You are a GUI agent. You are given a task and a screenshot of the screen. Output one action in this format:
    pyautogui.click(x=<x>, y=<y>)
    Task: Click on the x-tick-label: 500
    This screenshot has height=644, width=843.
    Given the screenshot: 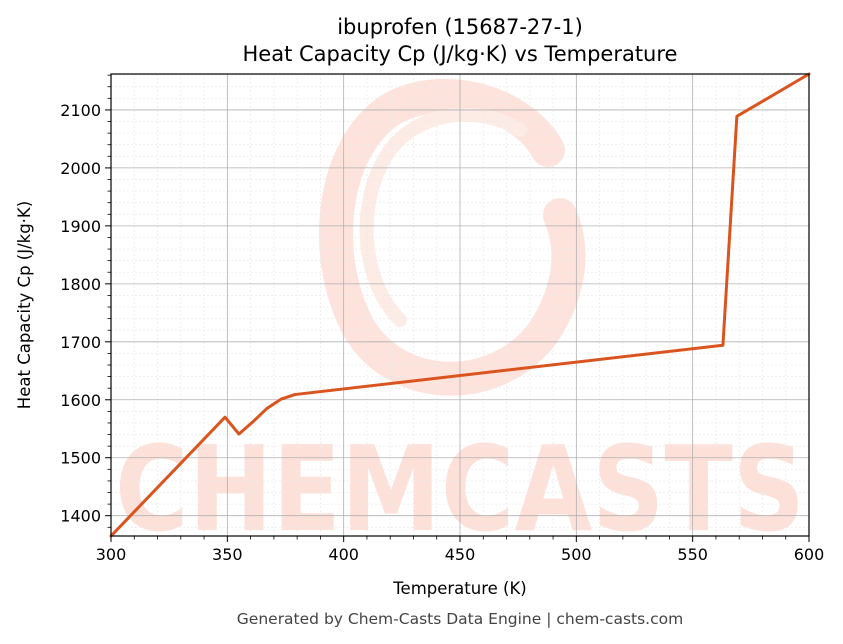 What is the action you would take?
    pyautogui.click(x=576, y=554)
    